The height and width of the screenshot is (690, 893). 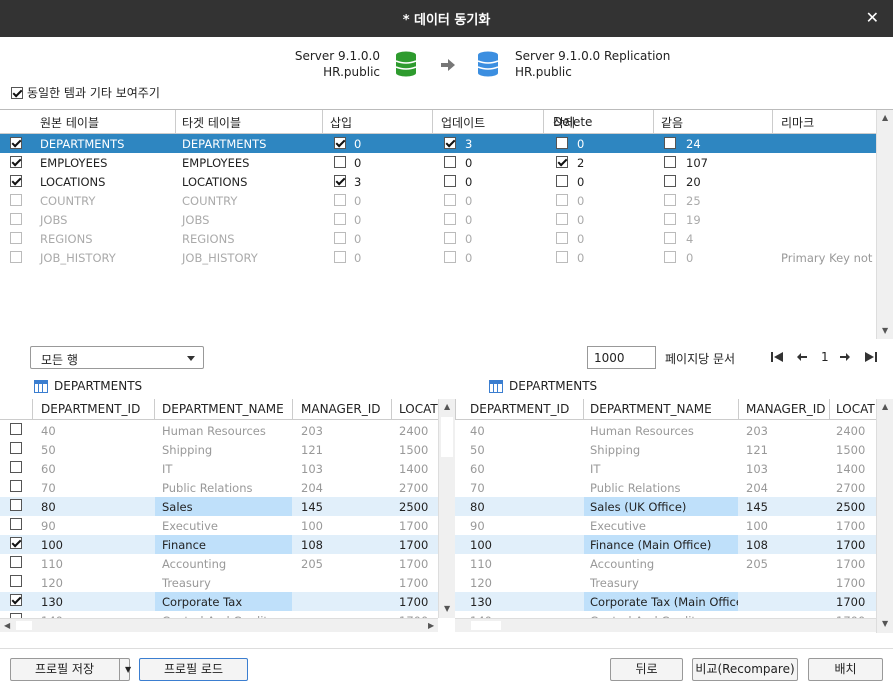 I want to click on show-same-toggle: 동일한 템과 기타 보여주기, so click(x=85, y=92).